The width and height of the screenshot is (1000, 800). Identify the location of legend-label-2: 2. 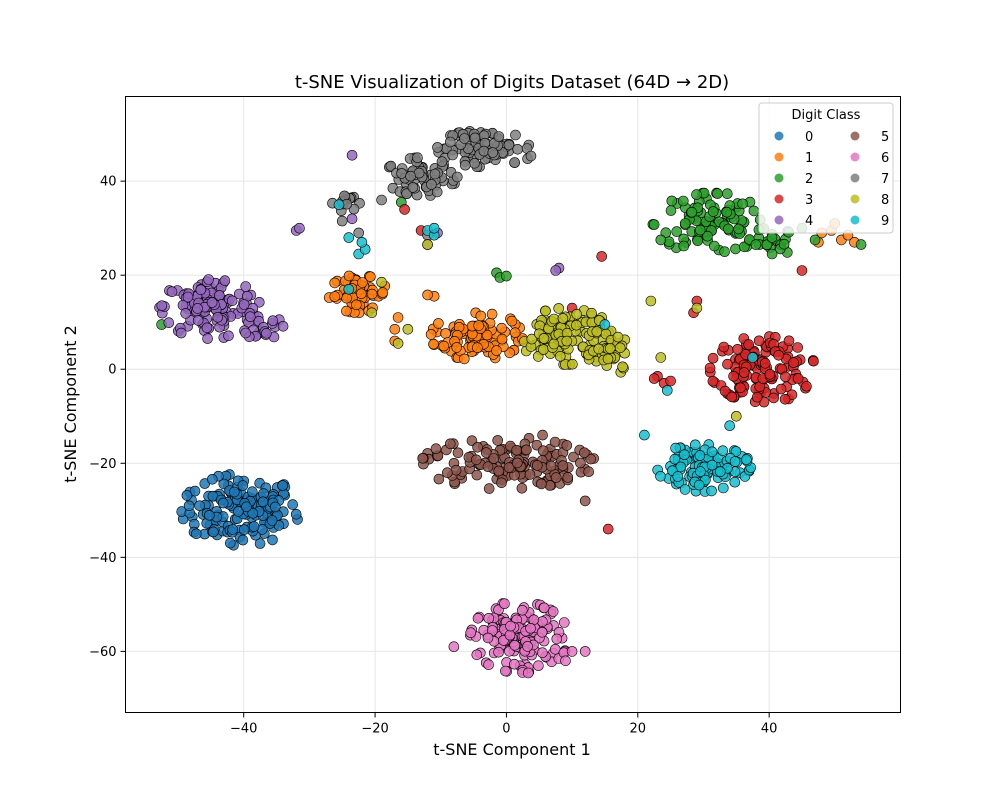
(809, 179).